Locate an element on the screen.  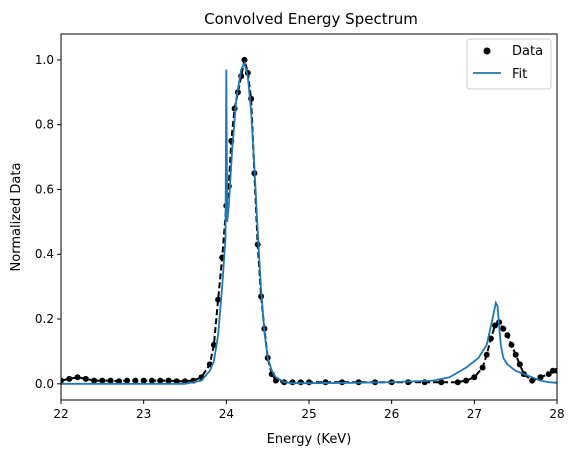
x-tick-label: 24 is located at coordinates (226, 414).